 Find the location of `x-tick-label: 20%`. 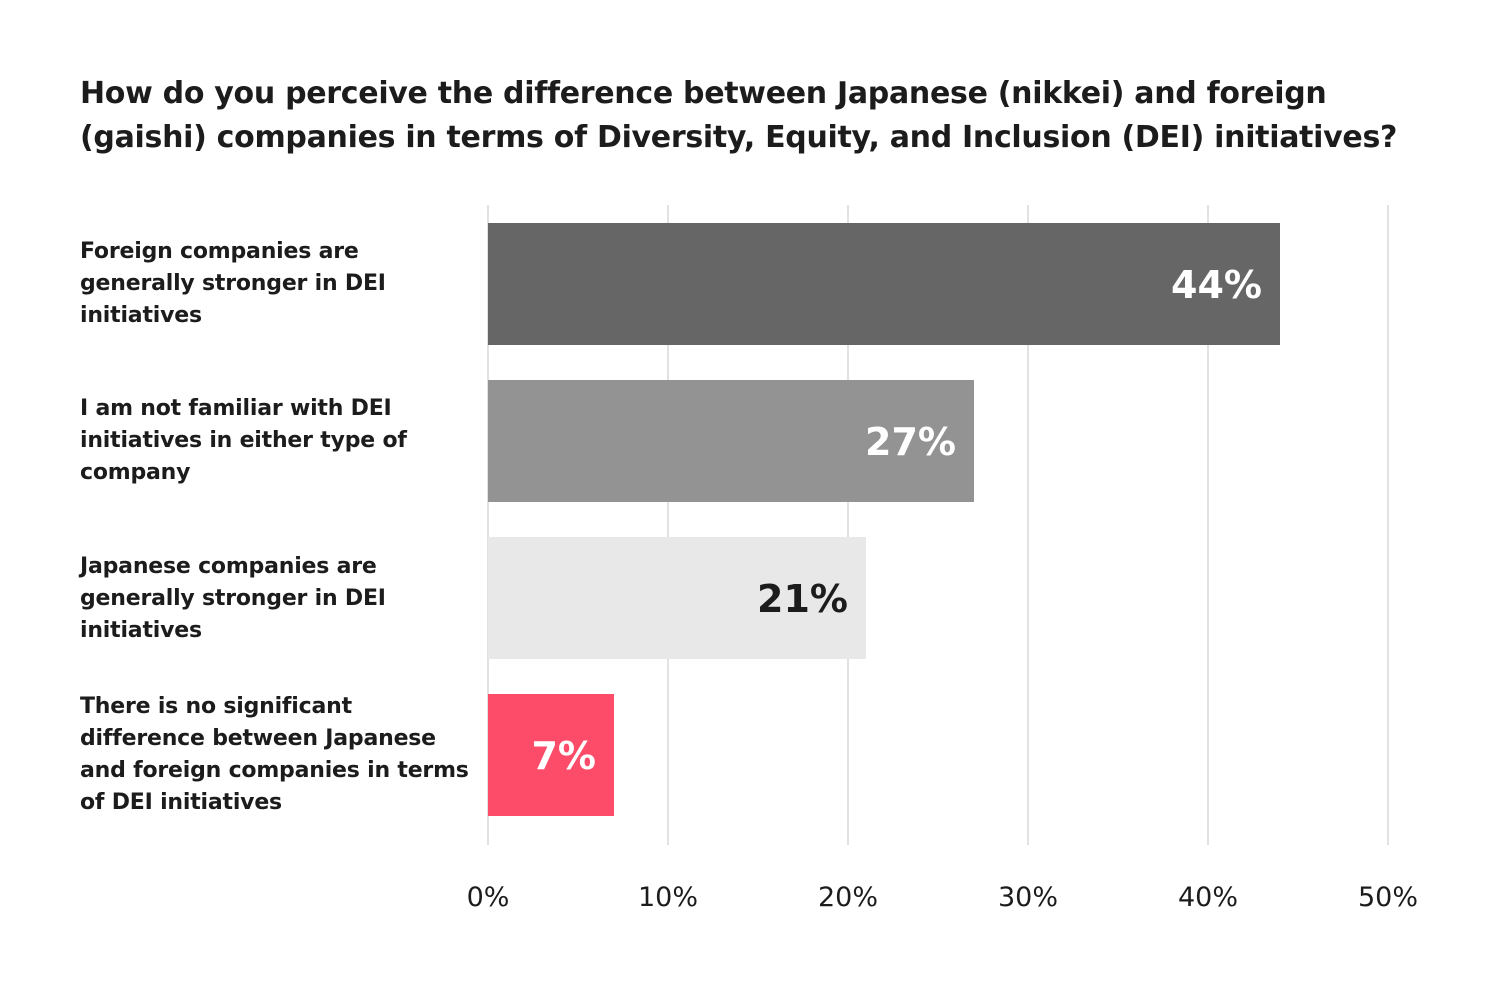

x-tick-label: 20% is located at coordinates (848, 897).